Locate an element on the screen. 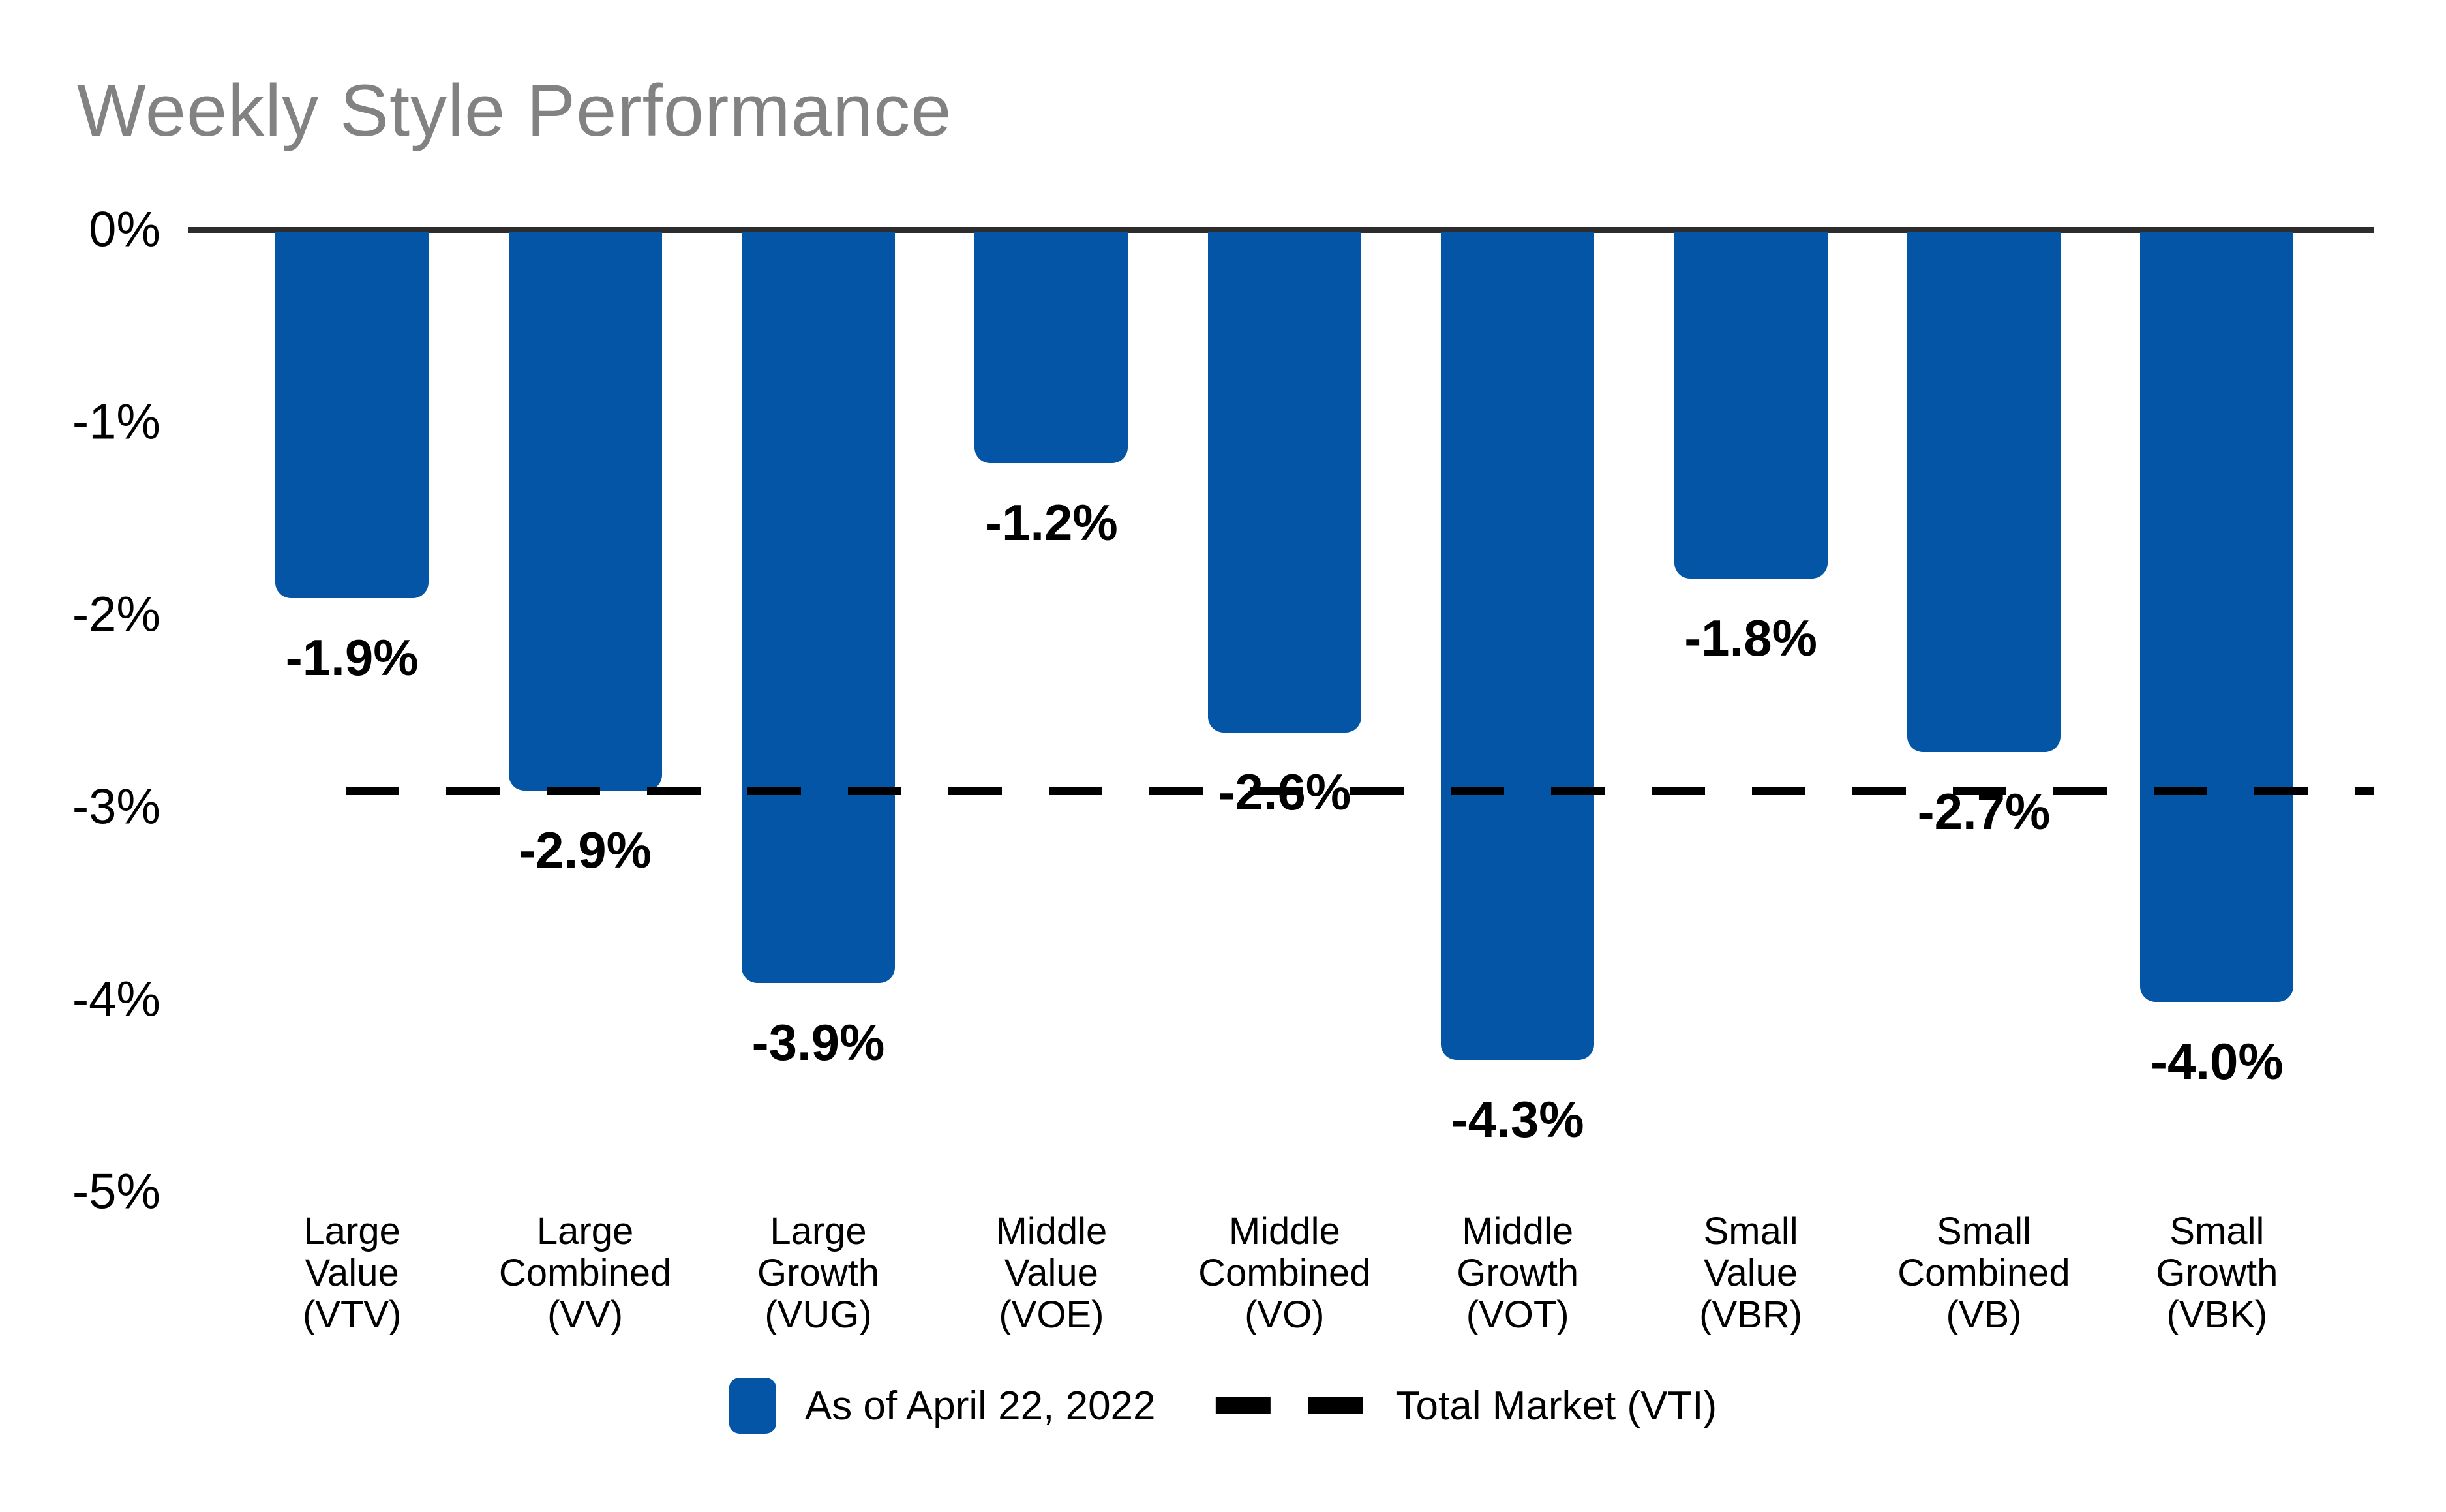 The image size is (2446, 1512). bar-value-label: -2.9% is located at coordinates (585, 850).